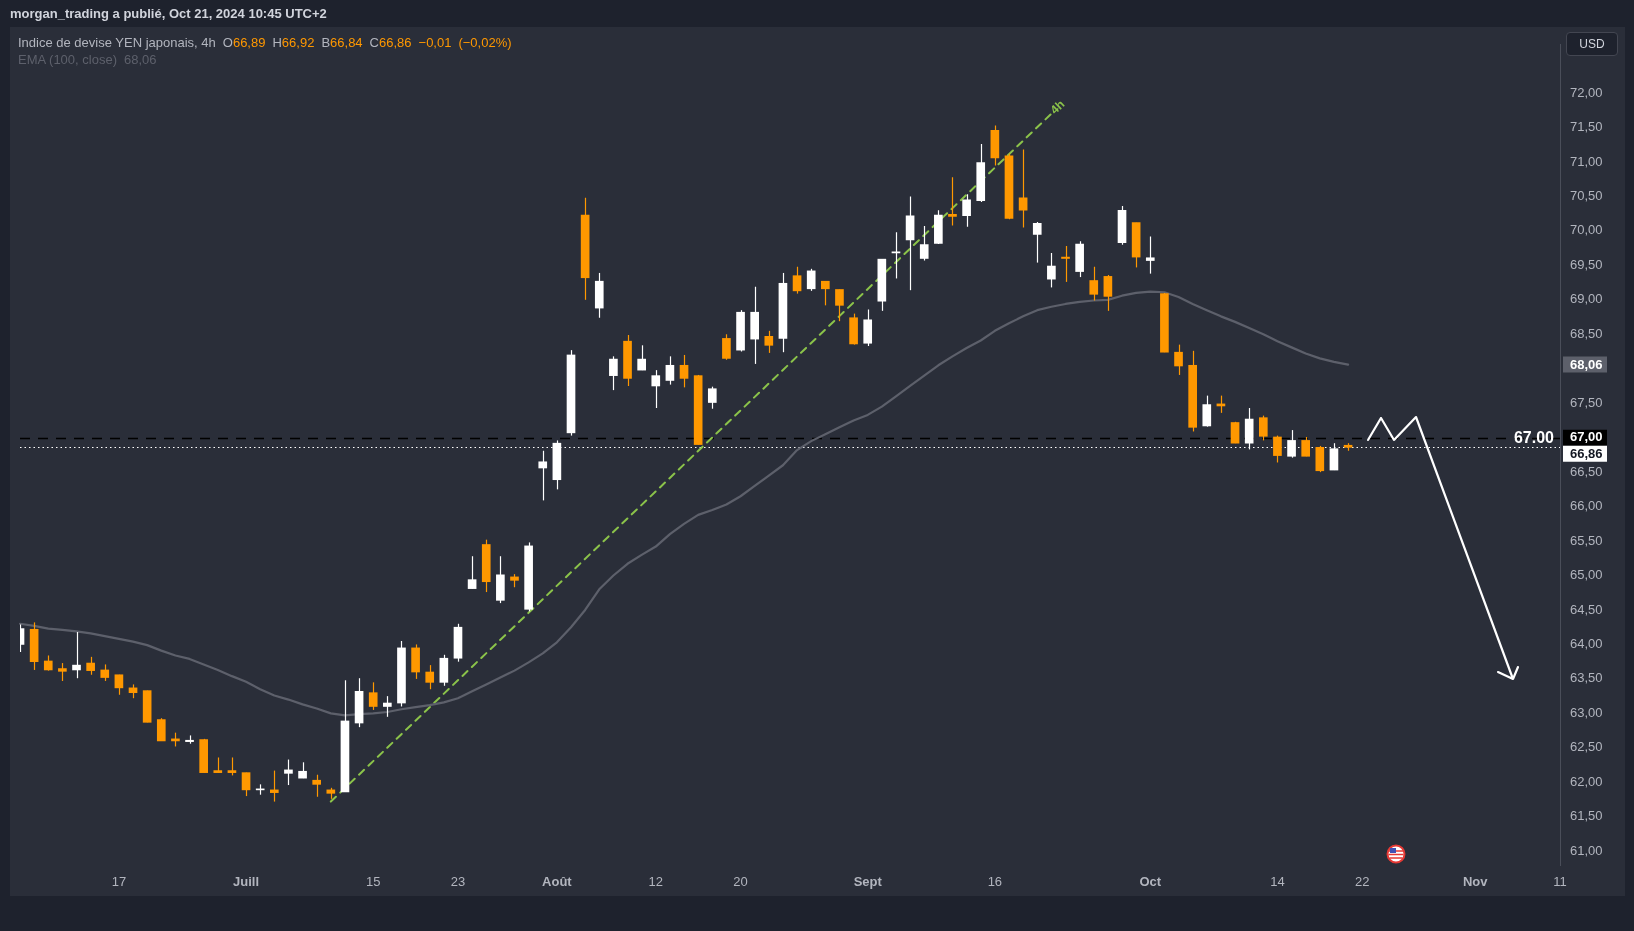 This screenshot has width=1634, height=931. What do you see at coordinates (1475, 882) in the screenshot?
I see `x-tick-label: Nov` at bounding box center [1475, 882].